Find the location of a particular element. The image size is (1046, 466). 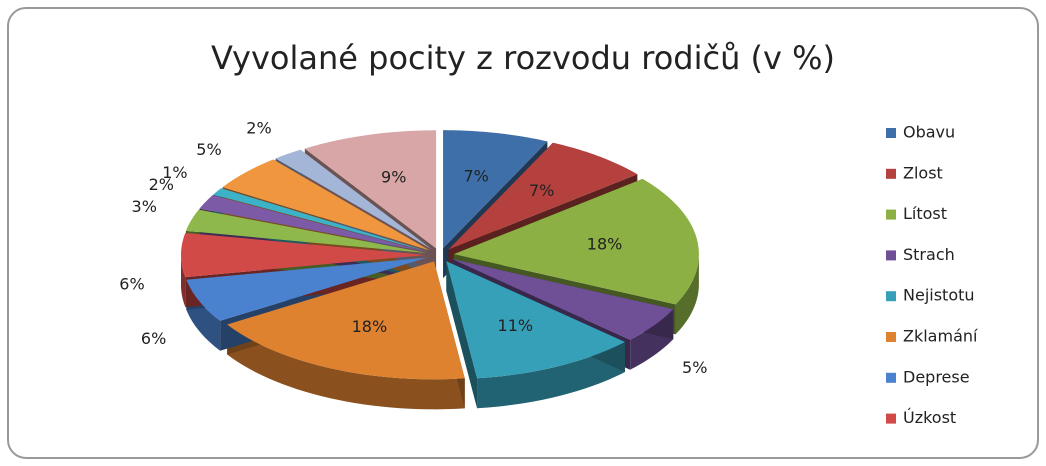

legend-label: Úzkost is located at coordinates (929, 417).